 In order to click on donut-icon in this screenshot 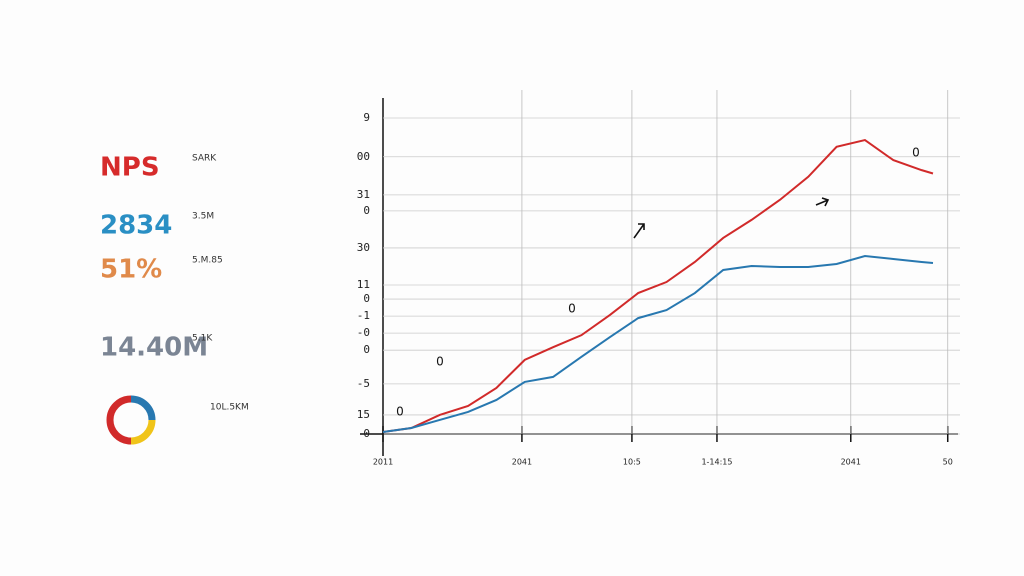, I will do `click(131, 420)`.